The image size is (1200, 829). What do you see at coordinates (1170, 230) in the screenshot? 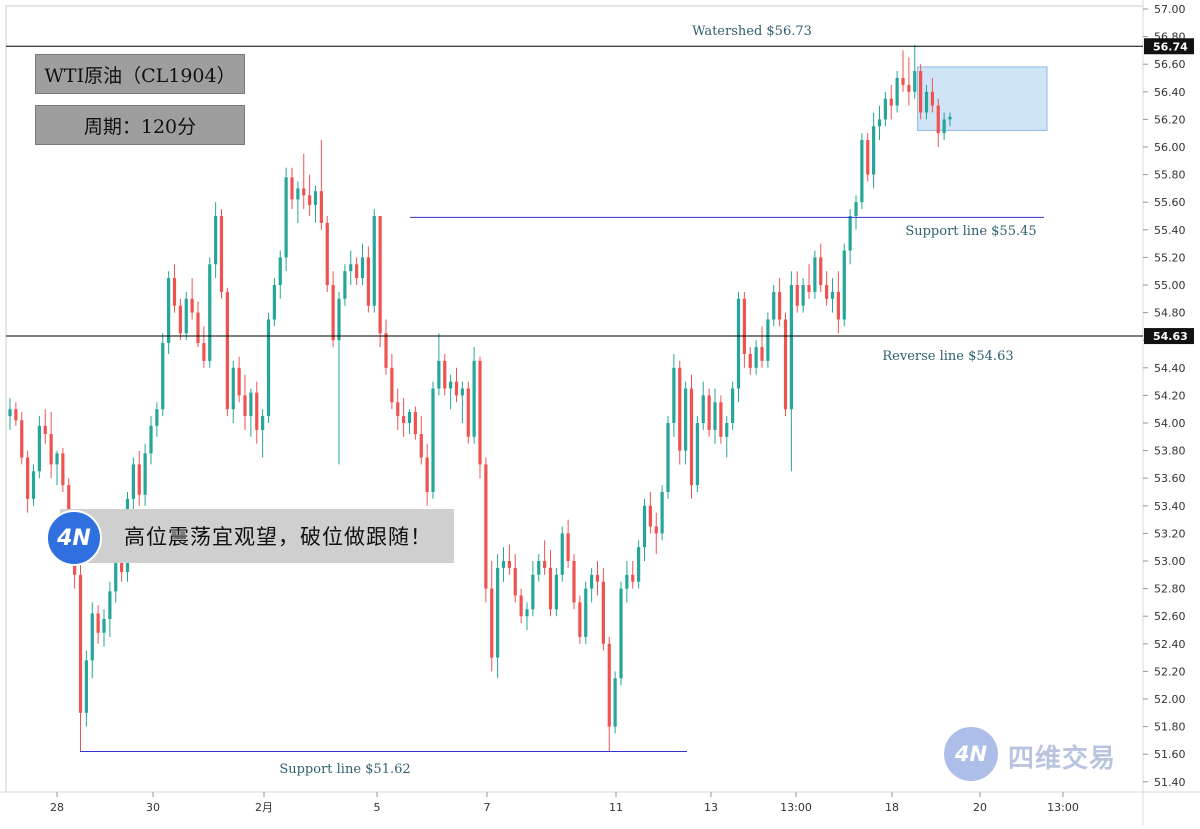
I see `y-tick-label: 55.40` at bounding box center [1170, 230].